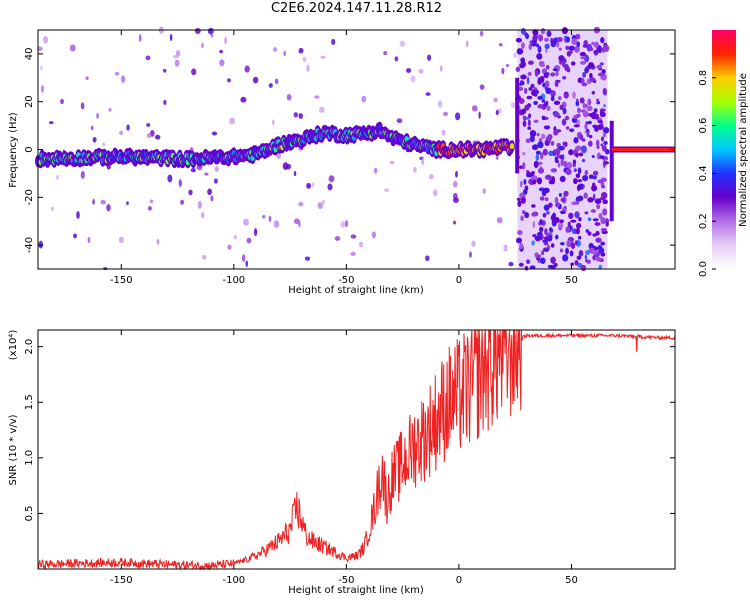  What do you see at coordinates (703, 269) in the screenshot?
I see `colorbar-tick-label: 0.0` at bounding box center [703, 269].